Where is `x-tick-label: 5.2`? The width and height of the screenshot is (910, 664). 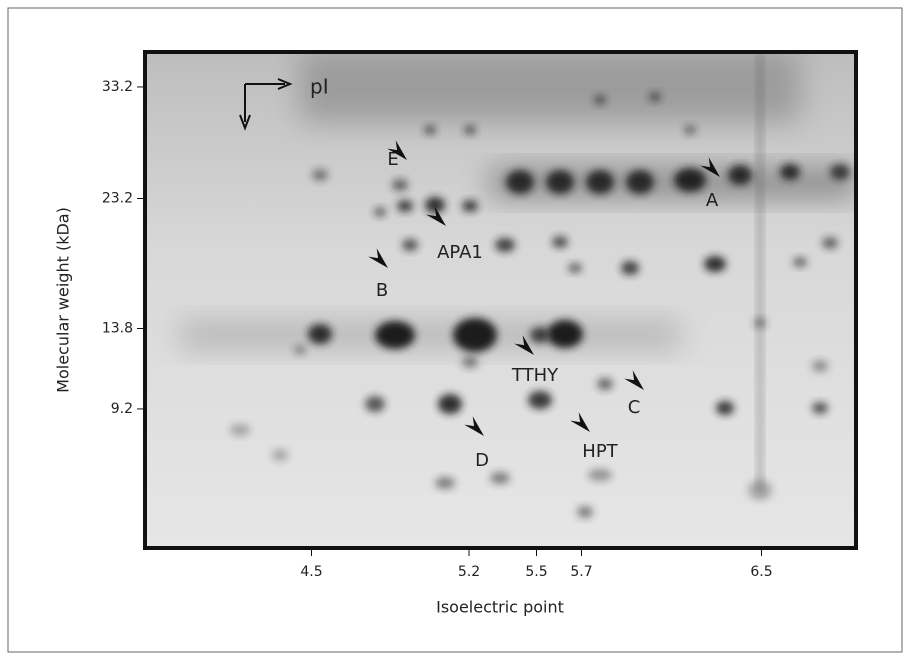
x-tick-label: 5.2 is located at coordinates (469, 572).